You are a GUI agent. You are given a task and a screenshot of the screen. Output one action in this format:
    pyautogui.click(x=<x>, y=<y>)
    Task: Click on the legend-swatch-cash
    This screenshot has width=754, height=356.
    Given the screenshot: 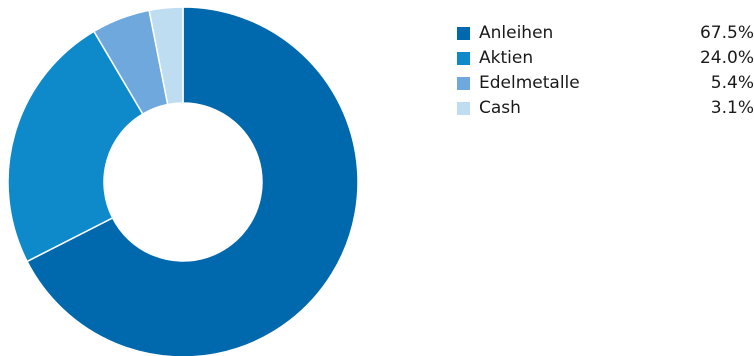 What is the action you would take?
    pyautogui.click(x=463, y=108)
    